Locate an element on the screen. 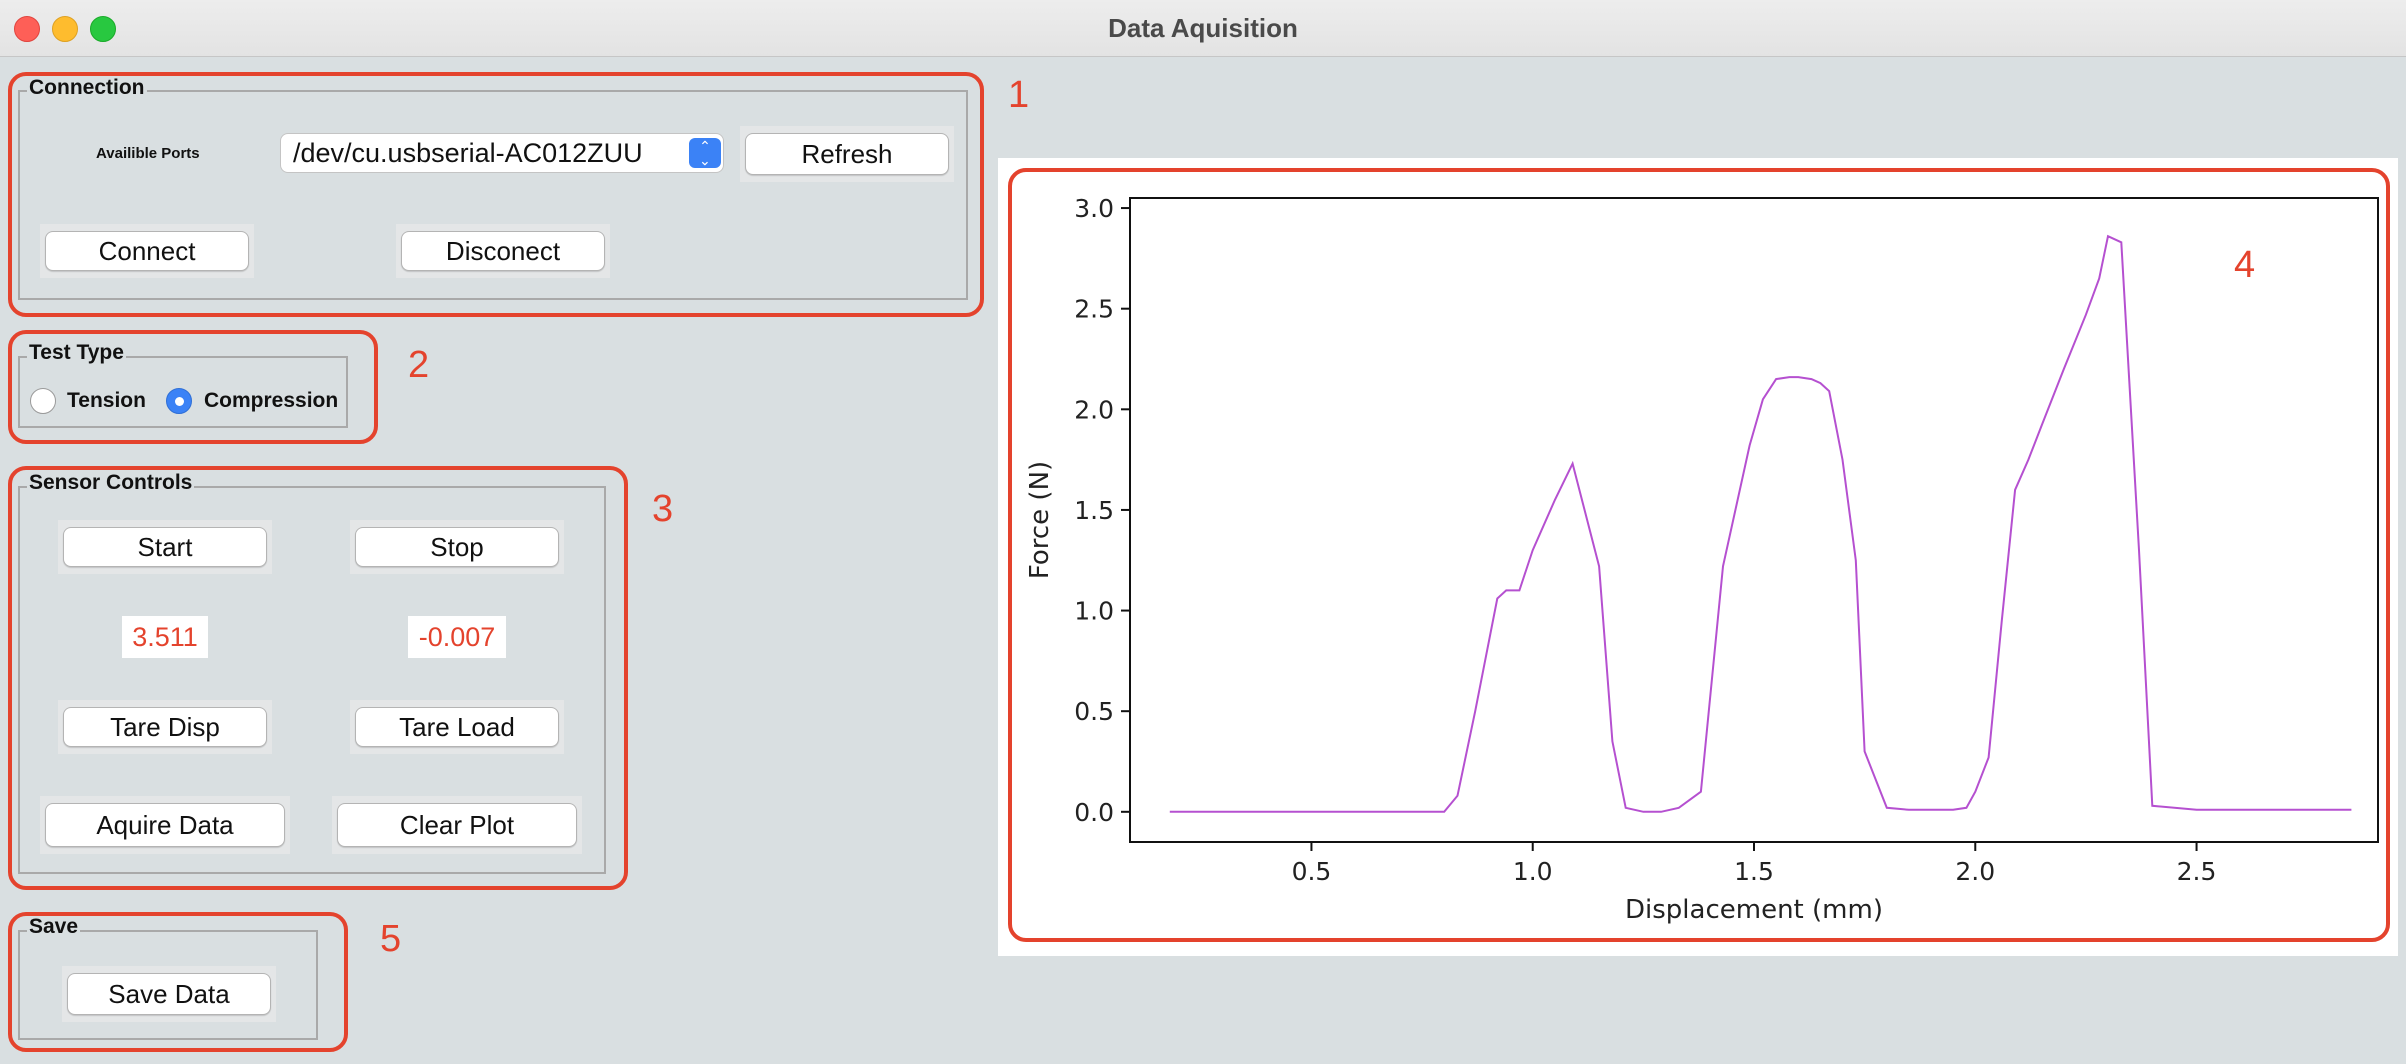 This screenshot has width=2406, height=1064. compression-radio is located at coordinates (179, 401).